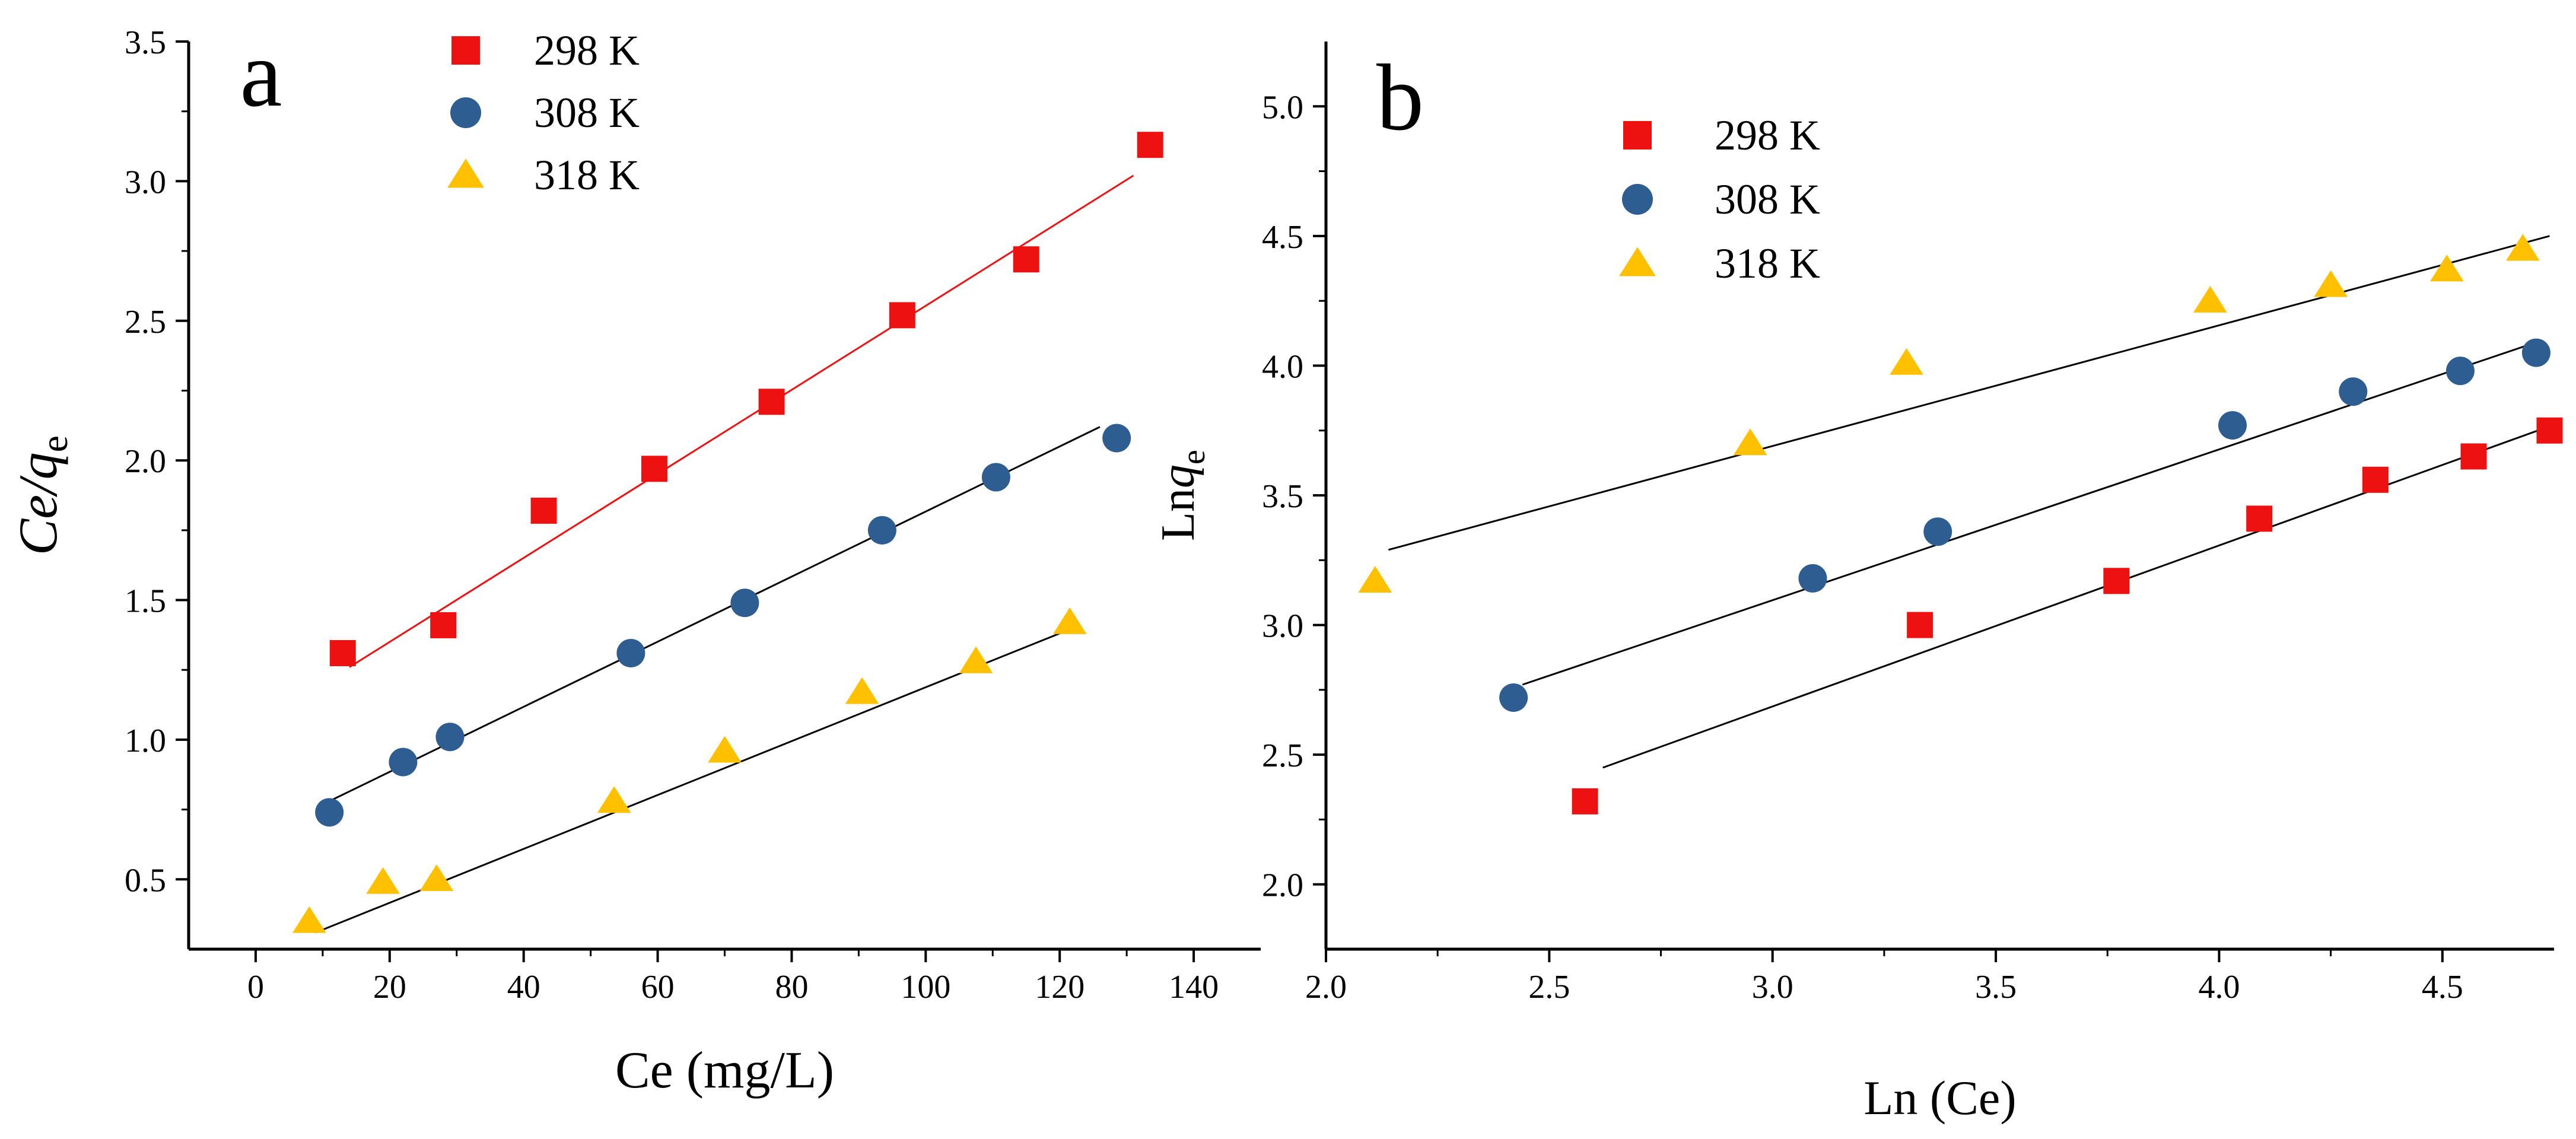  Describe the element at coordinates (255, 987) in the screenshot. I see `x-tick-label: 0` at that location.